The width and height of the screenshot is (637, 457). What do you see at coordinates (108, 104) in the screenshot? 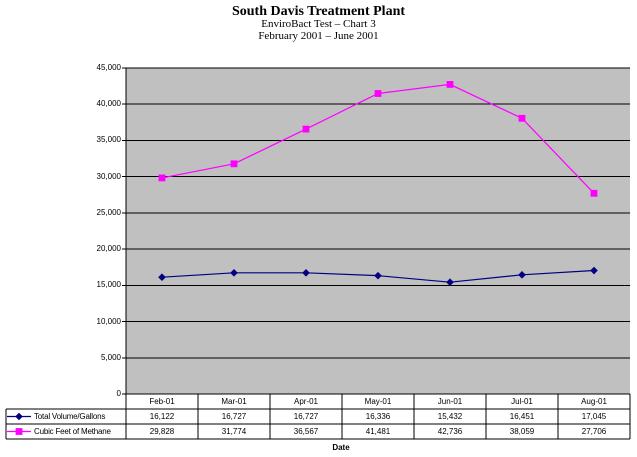
I see `y-axis-label: 40,000` at bounding box center [108, 104].